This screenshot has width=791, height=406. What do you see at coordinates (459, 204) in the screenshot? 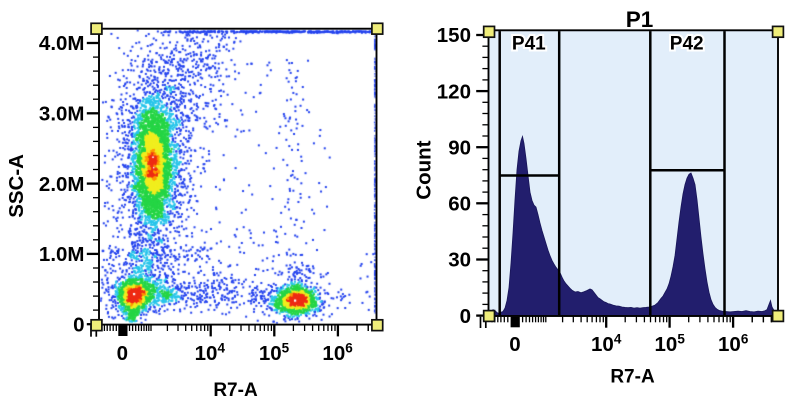
I see `svg-text: 60` at bounding box center [459, 204].